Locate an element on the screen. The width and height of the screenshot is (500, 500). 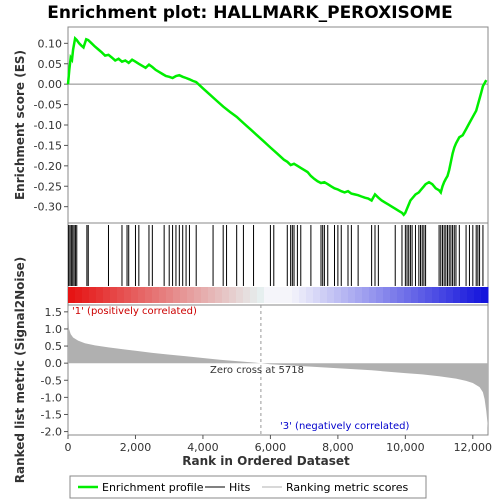
chart-title: Enrichment plot: HALLMARK_PEROXISOME is located at coordinates (250, 13).